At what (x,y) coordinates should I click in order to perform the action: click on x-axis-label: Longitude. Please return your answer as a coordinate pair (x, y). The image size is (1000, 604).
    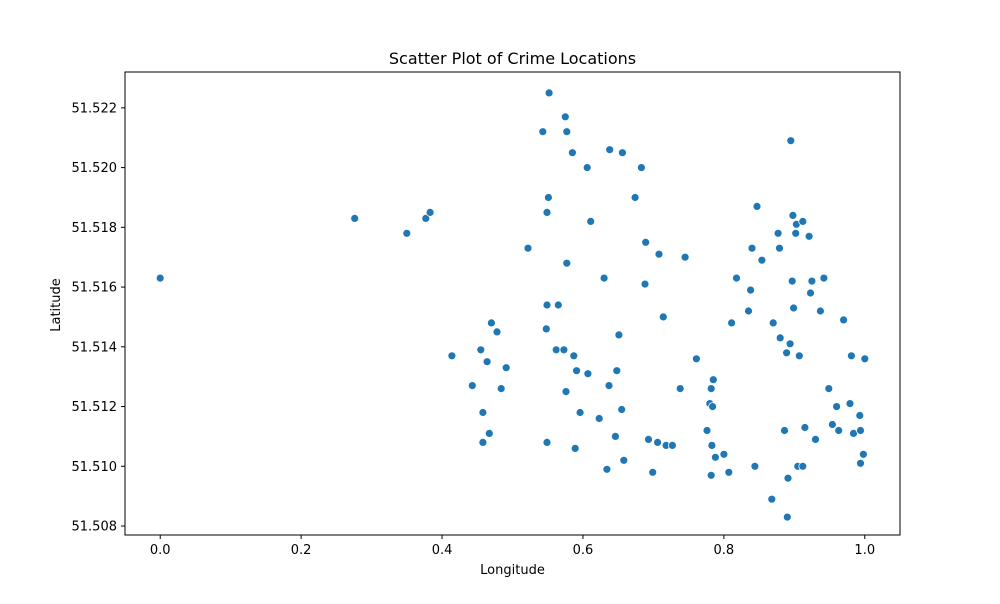
    Looking at the image, I should click on (512, 570).